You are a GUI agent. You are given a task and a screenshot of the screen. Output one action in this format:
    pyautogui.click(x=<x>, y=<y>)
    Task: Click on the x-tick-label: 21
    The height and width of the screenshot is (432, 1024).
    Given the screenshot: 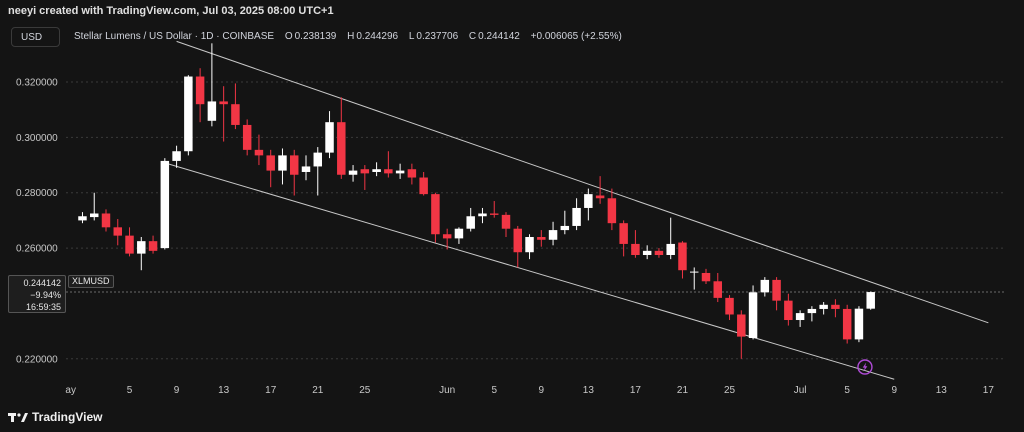 What is the action you would take?
    pyautogui.click(x=318, y=390)
    